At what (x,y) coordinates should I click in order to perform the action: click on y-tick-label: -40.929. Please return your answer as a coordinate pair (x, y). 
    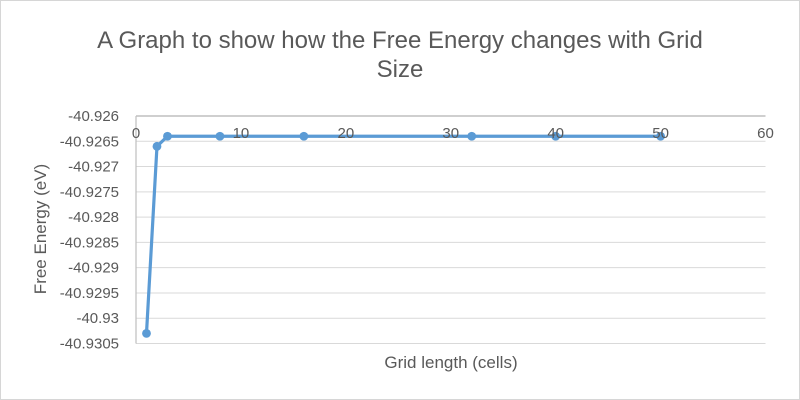
    Looking at the image, I should click on (93, 268).